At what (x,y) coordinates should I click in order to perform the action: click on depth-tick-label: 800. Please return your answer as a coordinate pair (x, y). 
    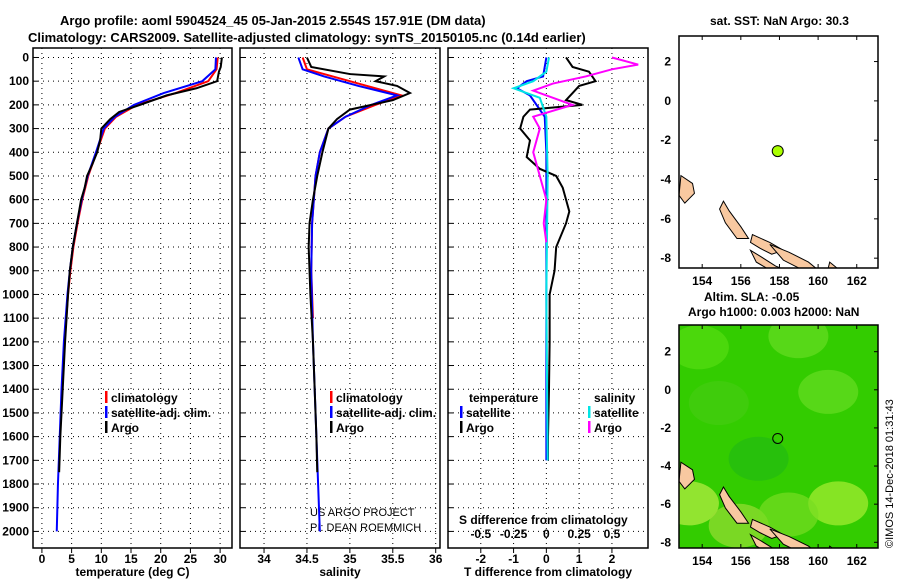
    Looking at the image, I should click on (19, 247).